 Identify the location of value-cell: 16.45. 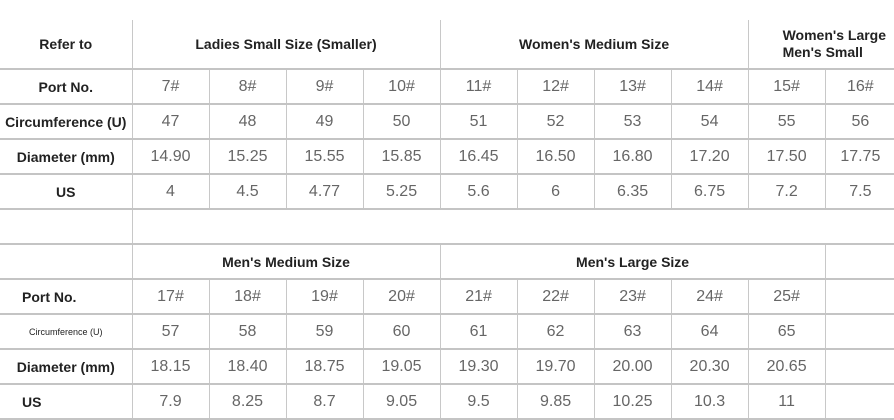
(478, 156).